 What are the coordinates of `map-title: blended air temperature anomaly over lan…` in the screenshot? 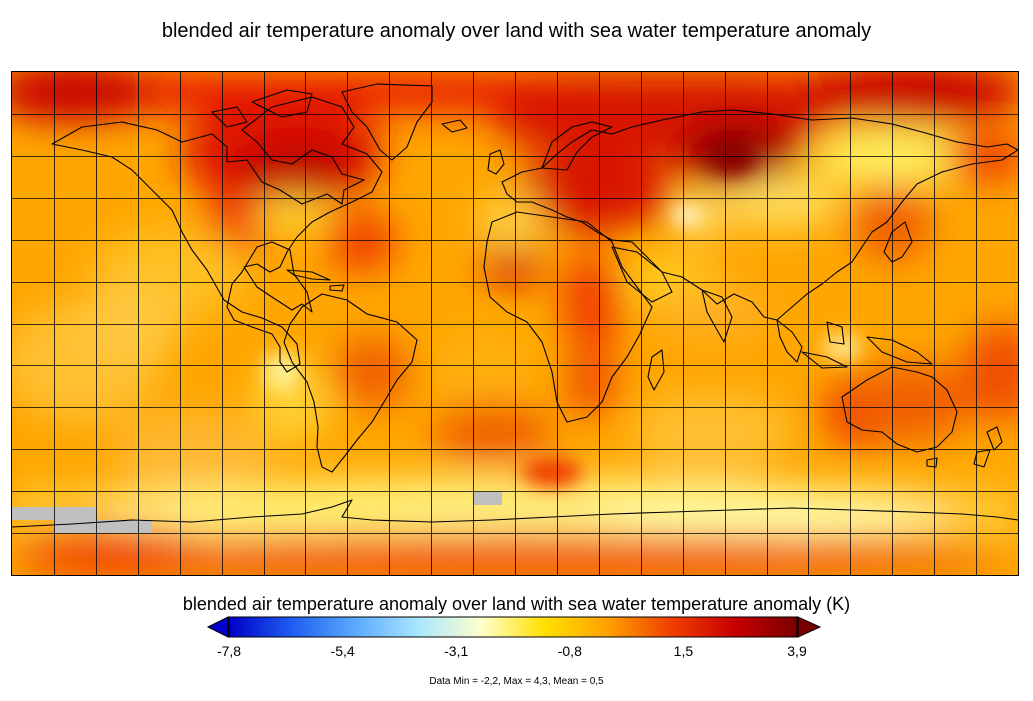 It's located at (516, 31).